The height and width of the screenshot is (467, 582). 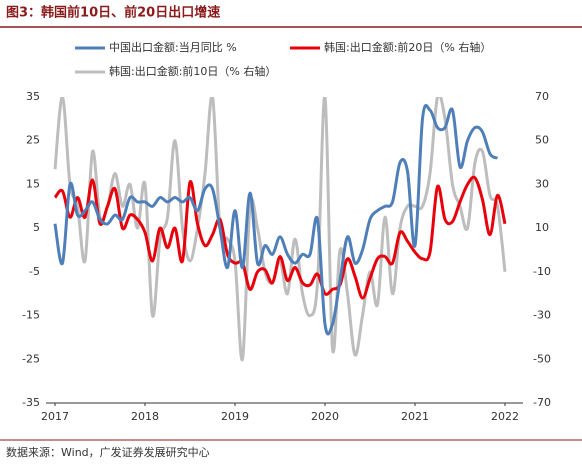 I want to click on legend-label: 中国出口金额:当月同比 %, so click(x=173, y=47).